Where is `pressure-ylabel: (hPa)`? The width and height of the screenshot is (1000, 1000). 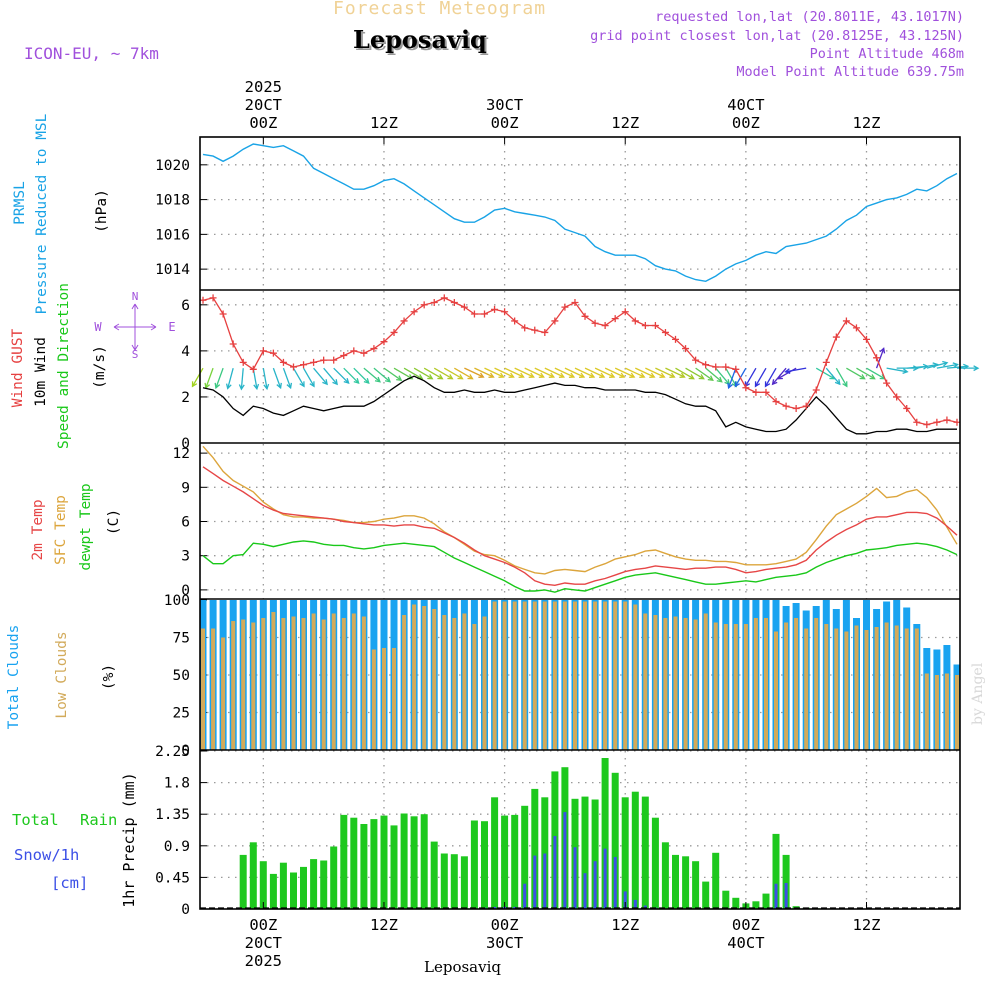 pressure-ylabel: (hPa) is located at coordinates (102, 211).